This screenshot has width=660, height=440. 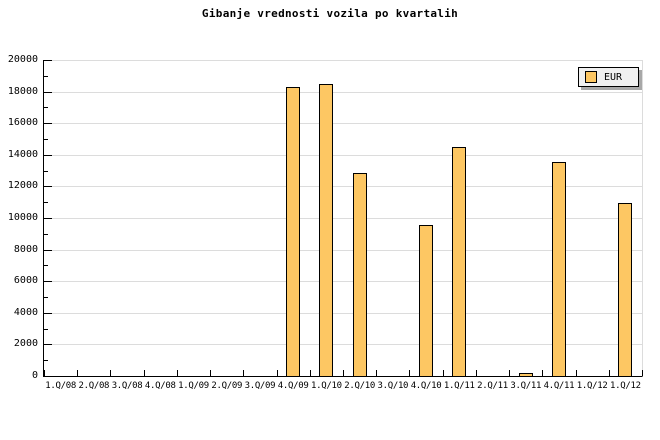 What do you see at coordinates (559, 386) in the screenshot?
I see `x-axis-tick-label: 4.Q/11` at bounding box center [559, 386].